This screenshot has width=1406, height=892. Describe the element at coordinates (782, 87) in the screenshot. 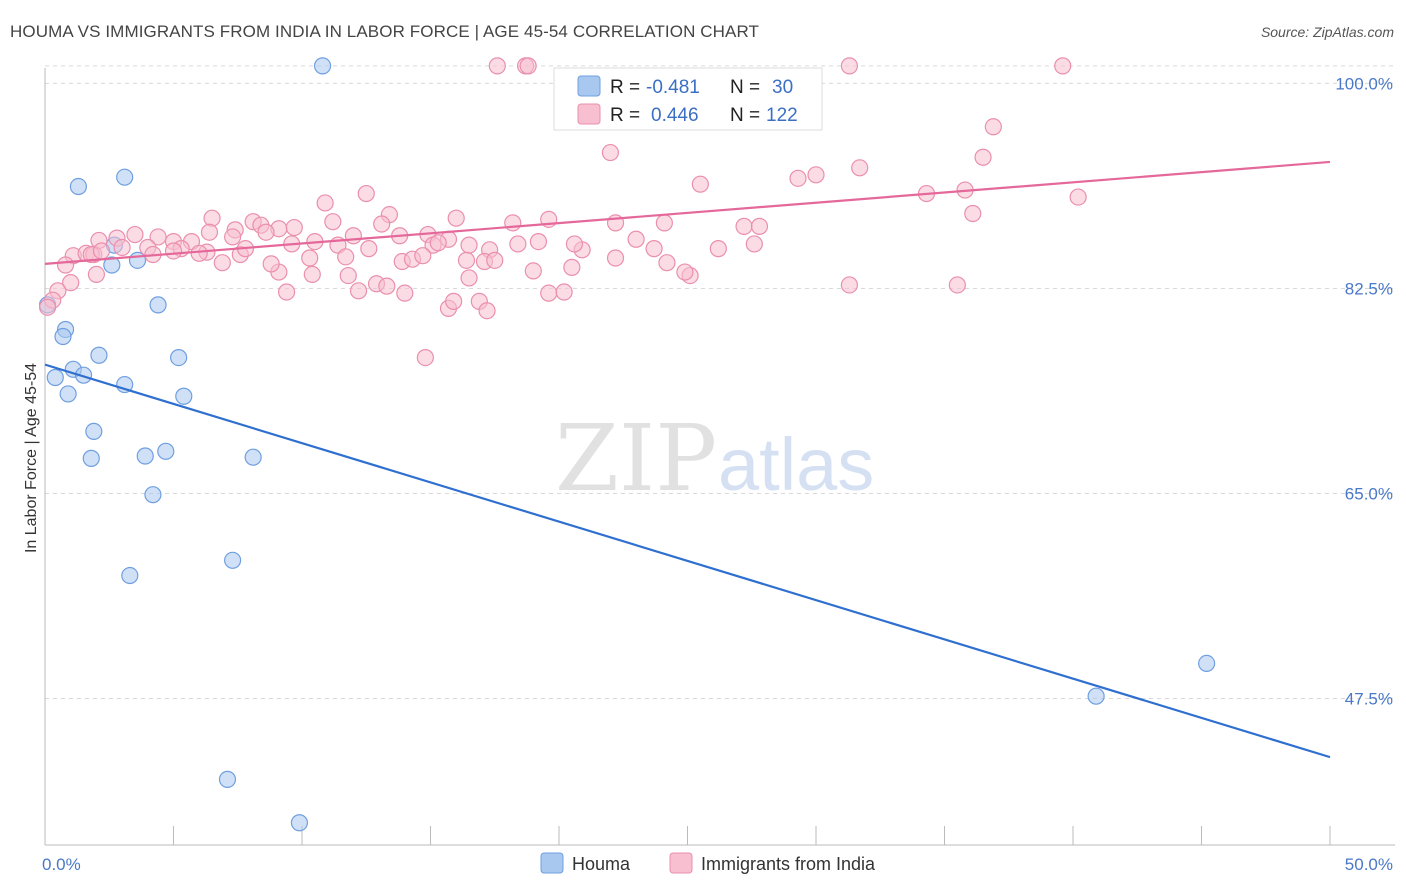

I see `legend-n-value-1: 30` at that location.